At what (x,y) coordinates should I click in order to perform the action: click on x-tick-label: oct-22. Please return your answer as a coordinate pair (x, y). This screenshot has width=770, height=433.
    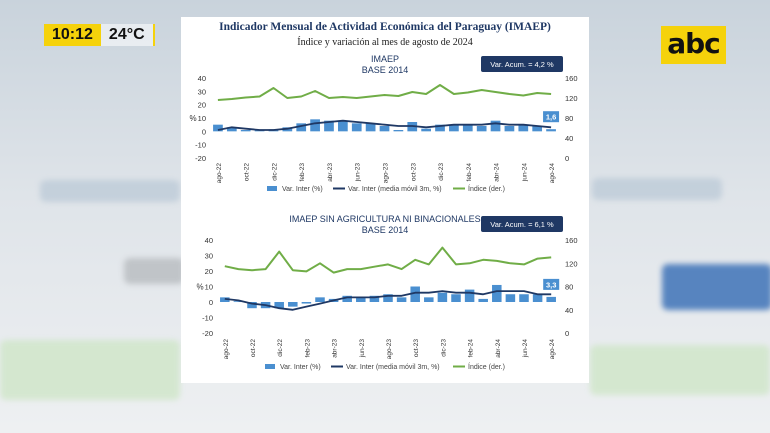
    Looking at the image, I should click on (247, 172).